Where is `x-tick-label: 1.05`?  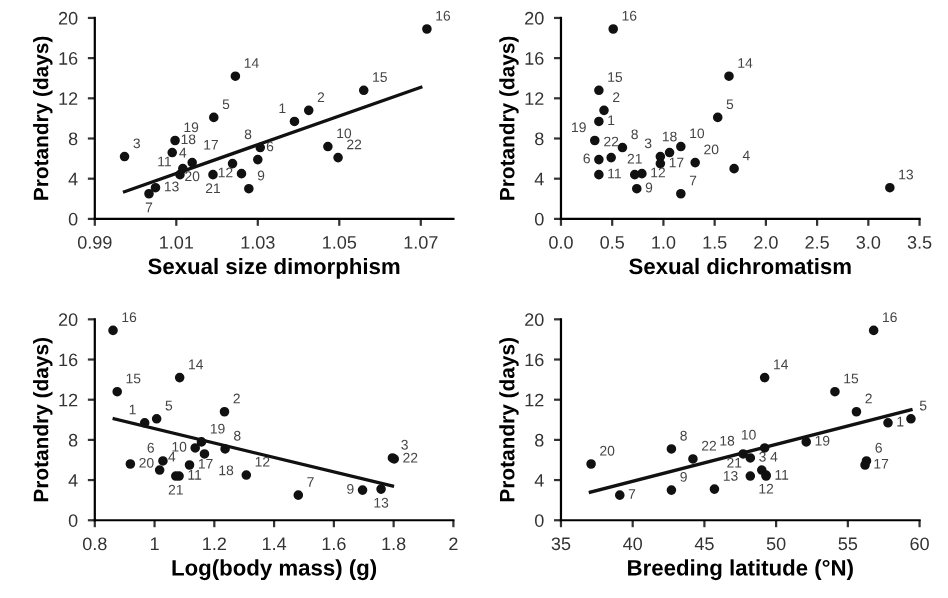
x-tick-label: 1.05 is located at coordinates (340, 242).